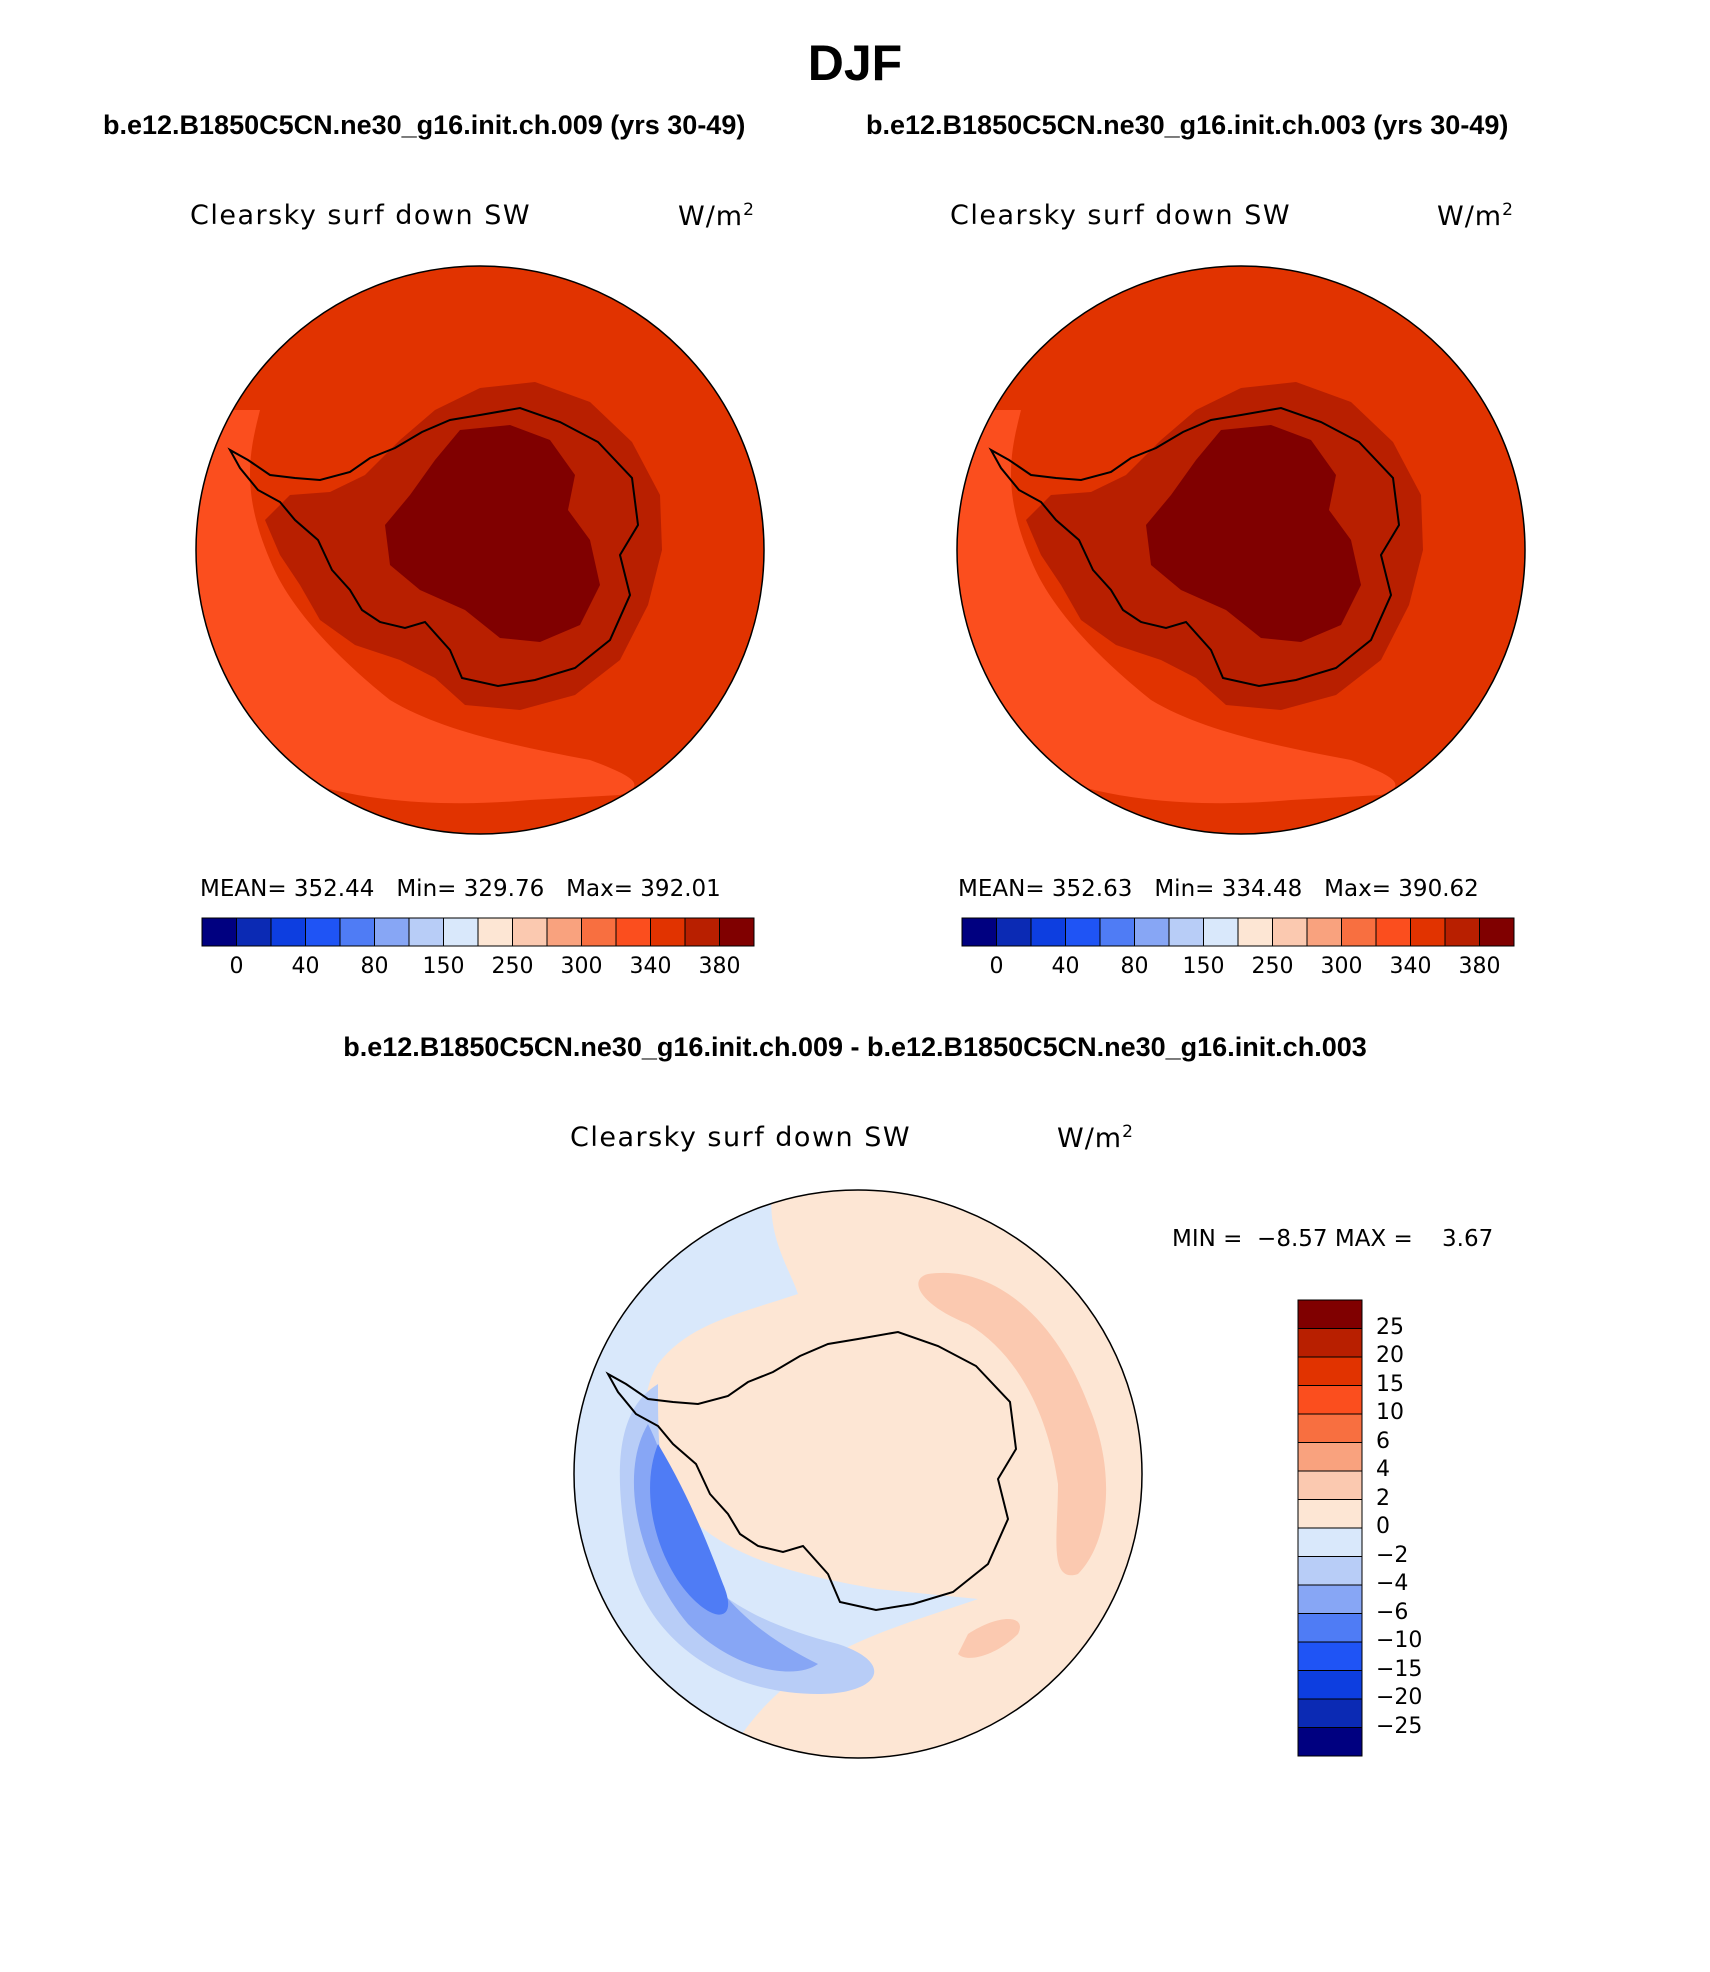  Describe the element at coordinates (996, 966) in the screenshot. I see `panel2-colorbar-tick: 0` at that location.